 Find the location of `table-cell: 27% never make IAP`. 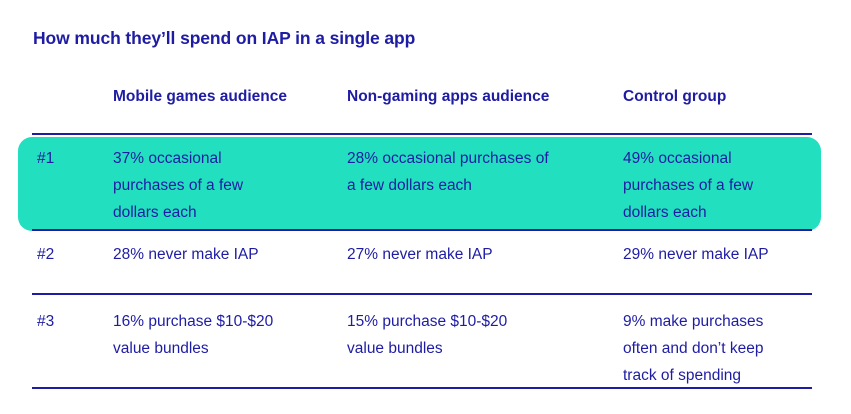

table-cell: 27% never make IAP is located at coordinates (420, 254).